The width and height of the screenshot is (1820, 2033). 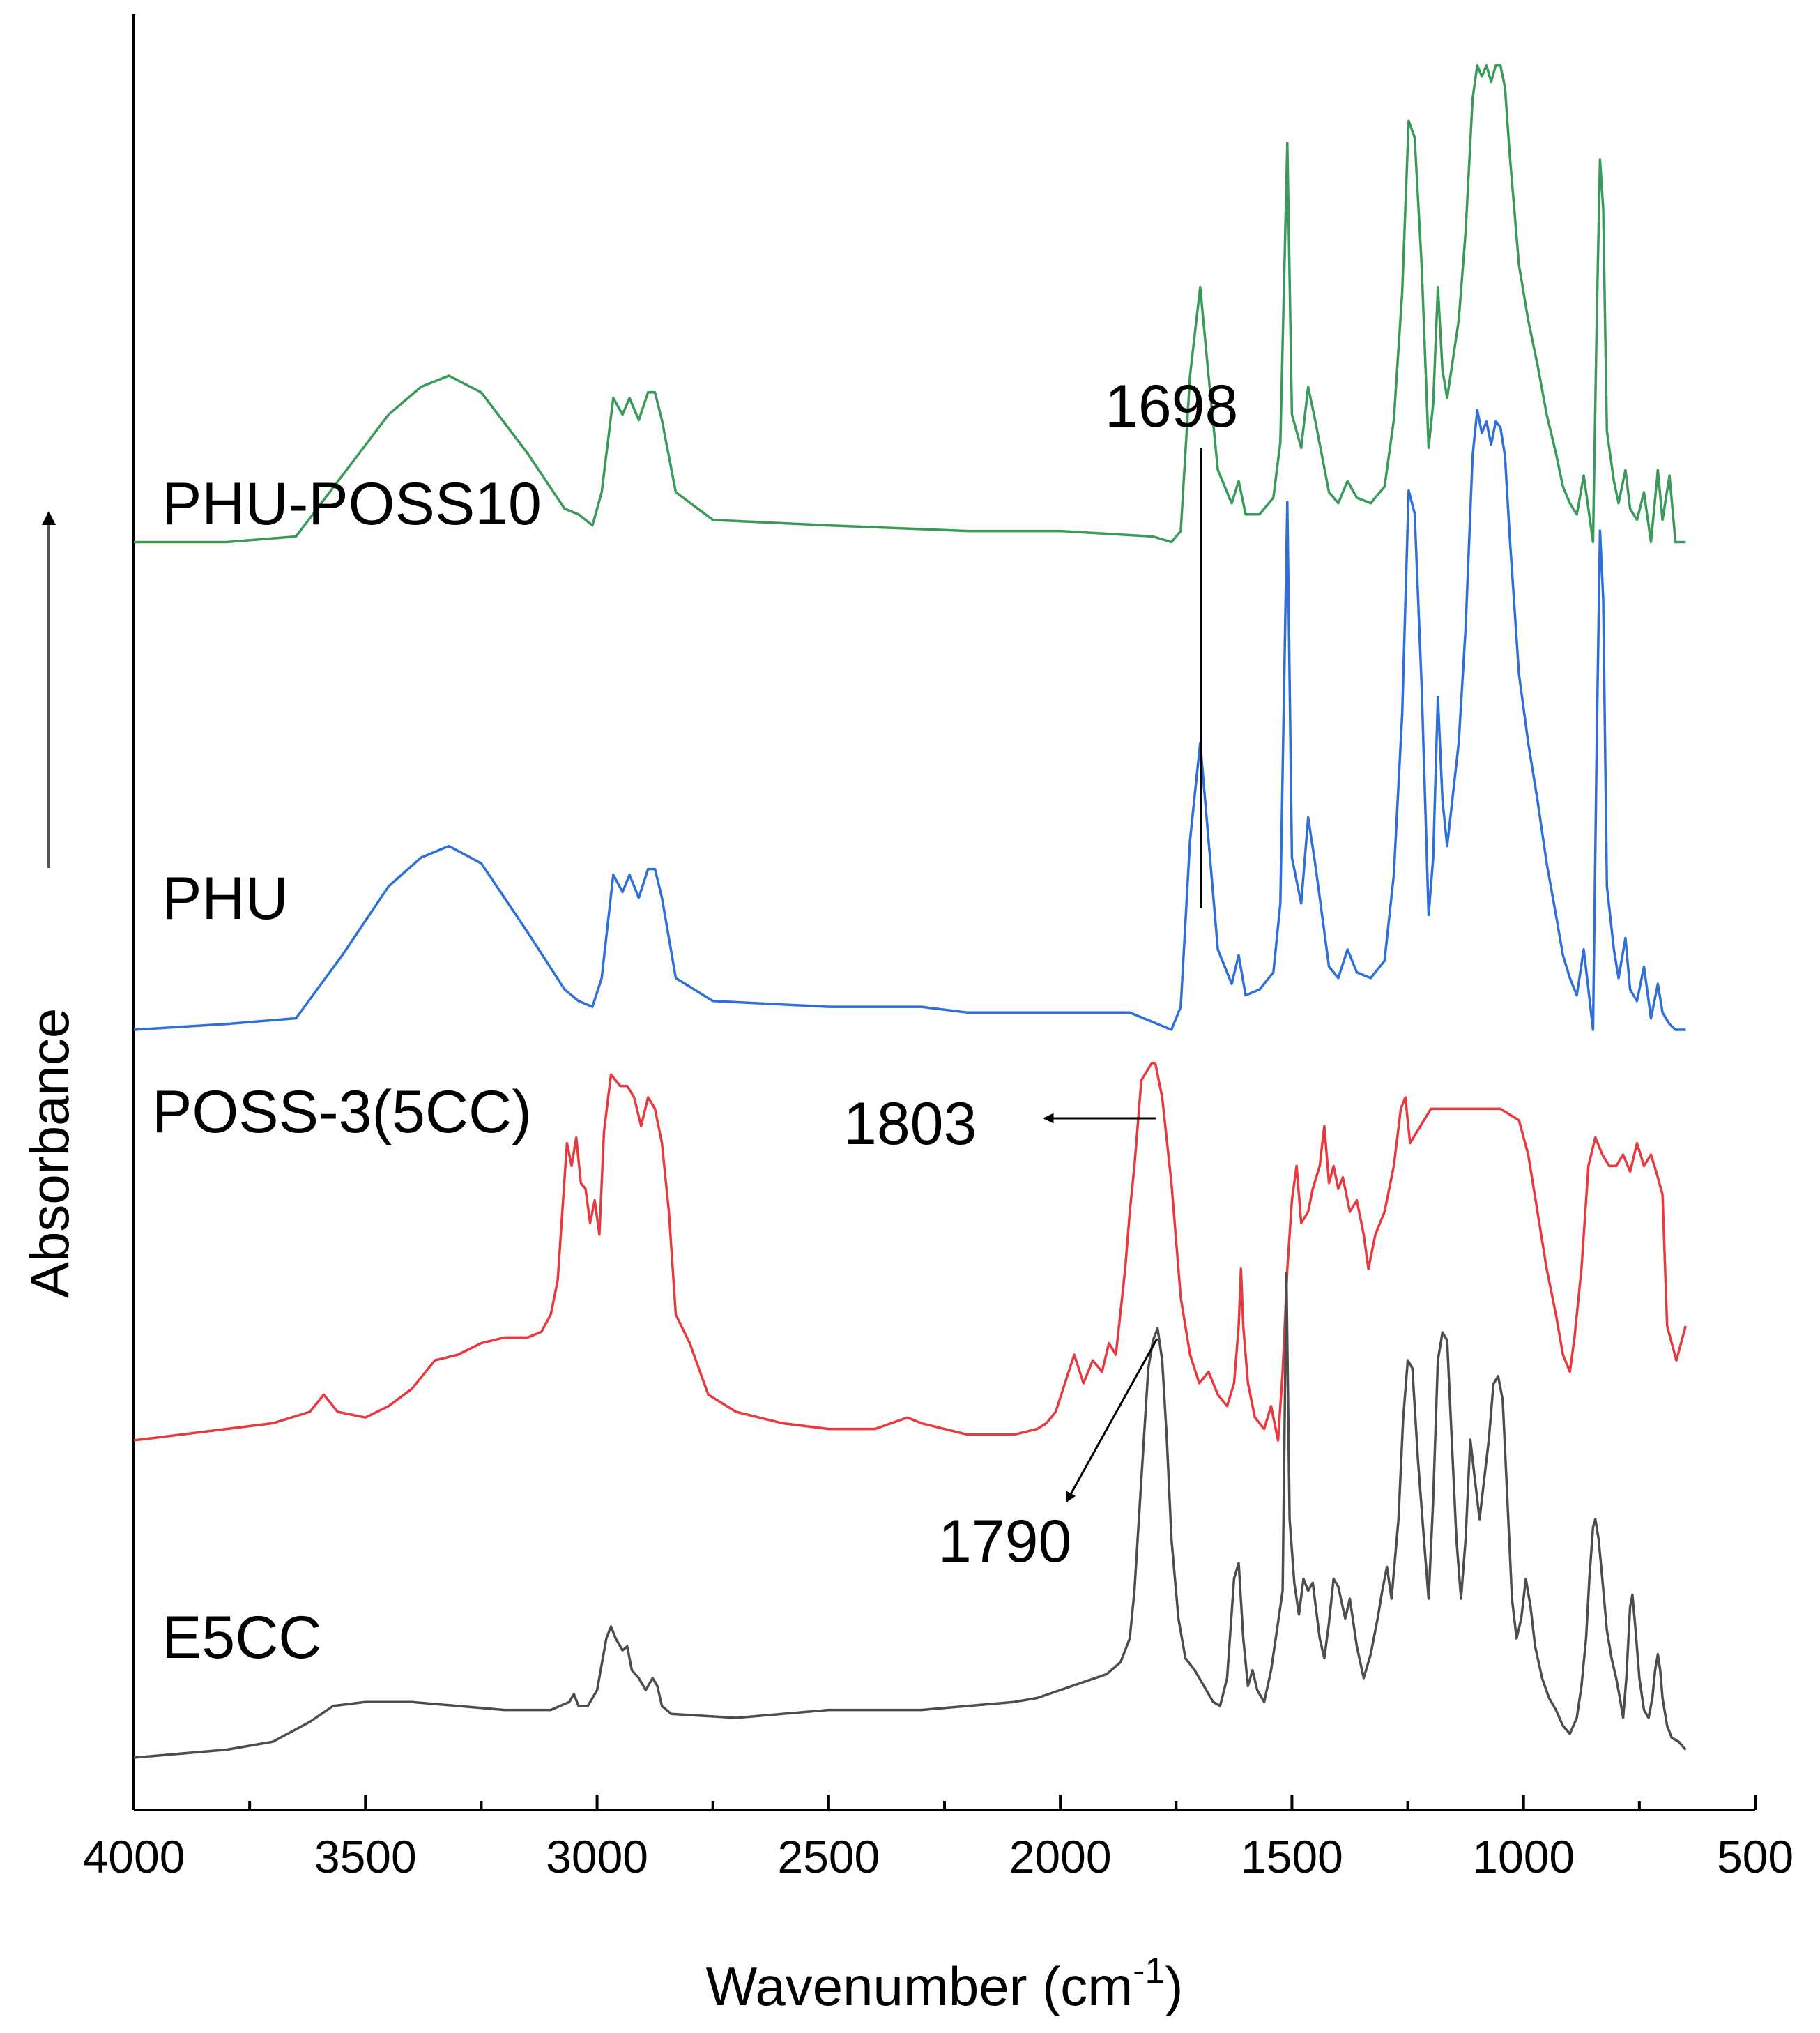 What do you see at coordinates (1111, 1420) in the screenshot?
I see `annotation-1790-arrow` at bounding box center [1111, 1420].